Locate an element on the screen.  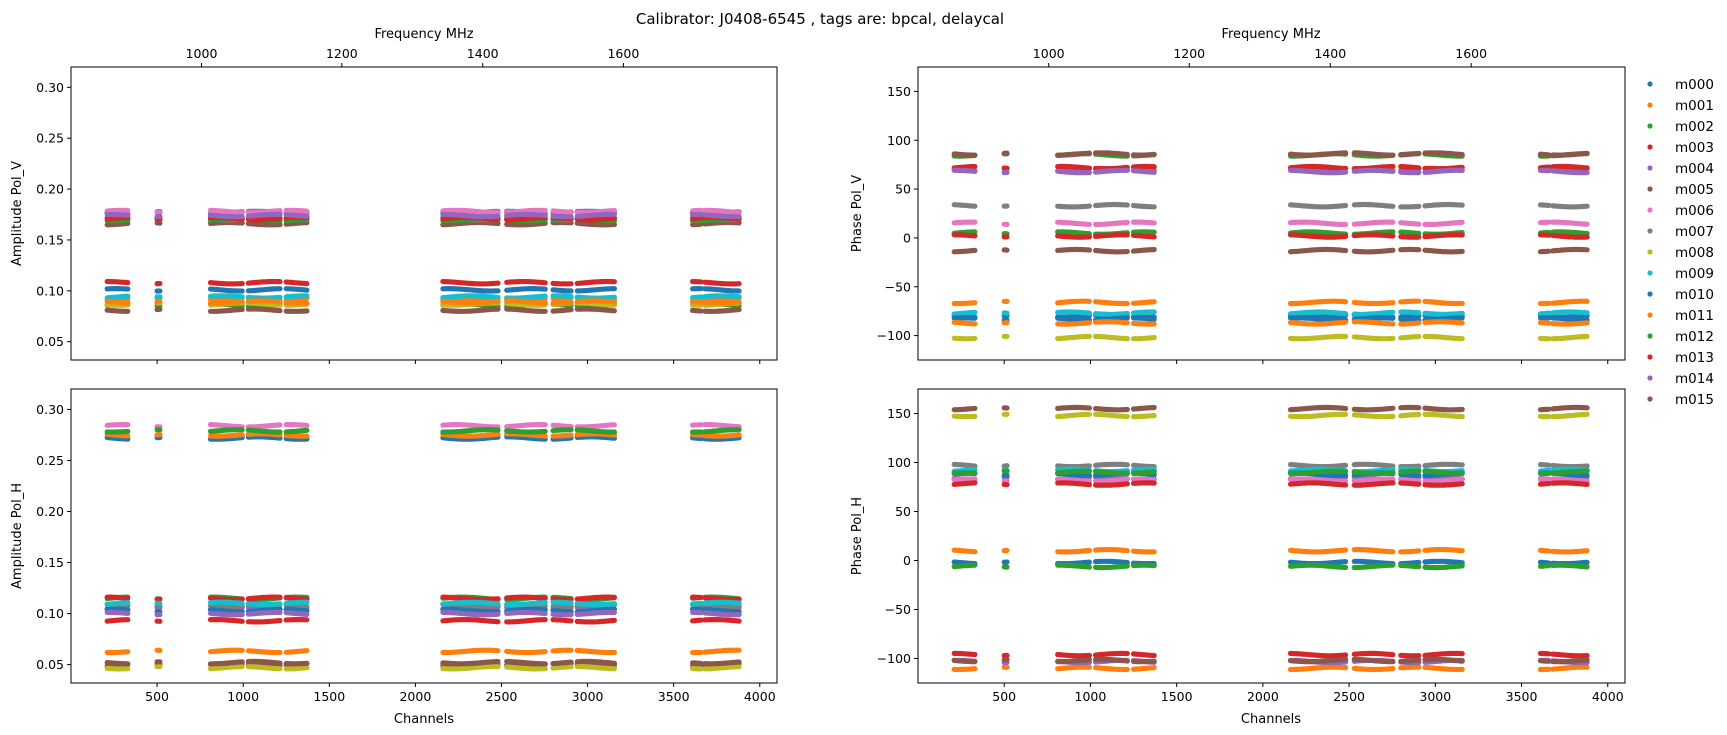
top-x-tick-label: 1600 is located at coordinates (623, 53).